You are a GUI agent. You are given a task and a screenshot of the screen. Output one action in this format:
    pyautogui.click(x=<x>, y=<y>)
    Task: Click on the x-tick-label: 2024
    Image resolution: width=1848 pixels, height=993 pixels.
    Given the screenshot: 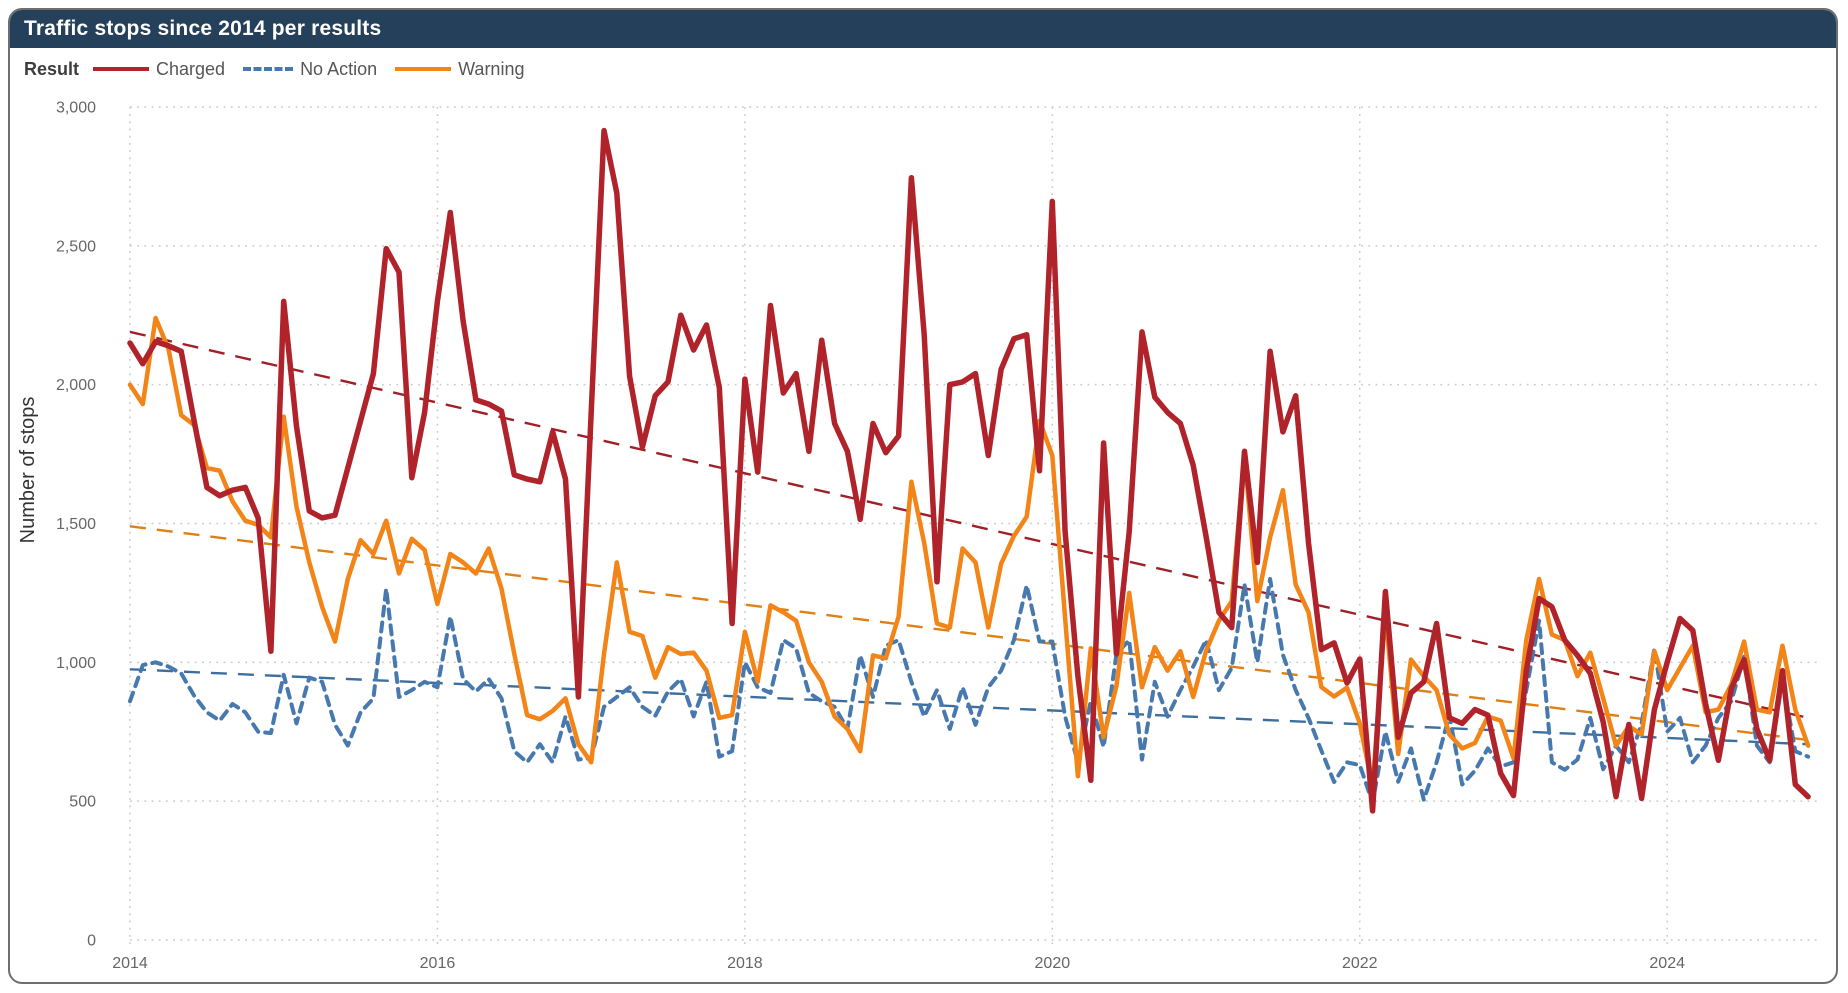 What is the action you would take?
    pyautogui.click(x=1667, y=963)
    